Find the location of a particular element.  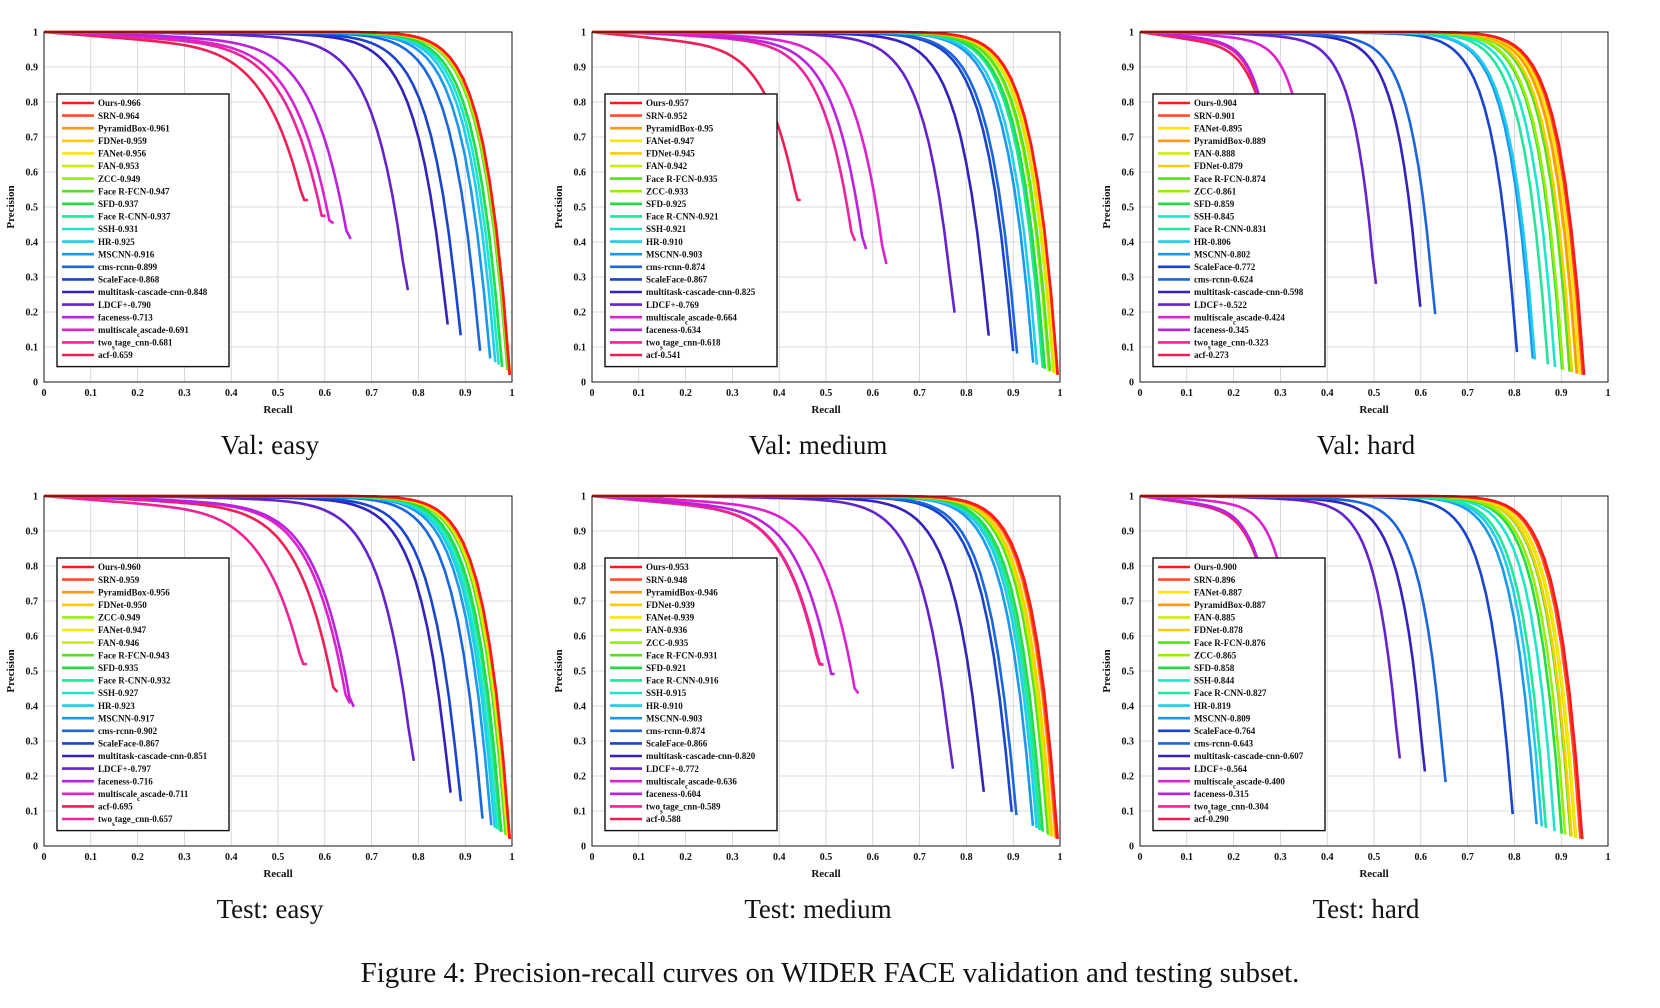

legend-label-face-r-fcn: Face R-FCN-0.874 is located at coordinates (1230, 179).